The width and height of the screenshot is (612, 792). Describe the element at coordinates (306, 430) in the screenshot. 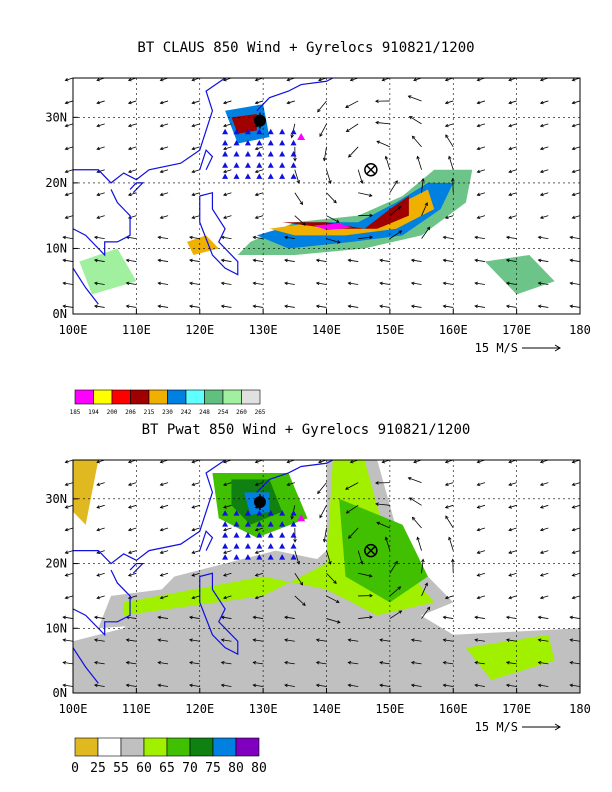

I see `chart-title-pwat: BT Pwat 850 Wind + Gyrelocs 910821/1200` at that location.